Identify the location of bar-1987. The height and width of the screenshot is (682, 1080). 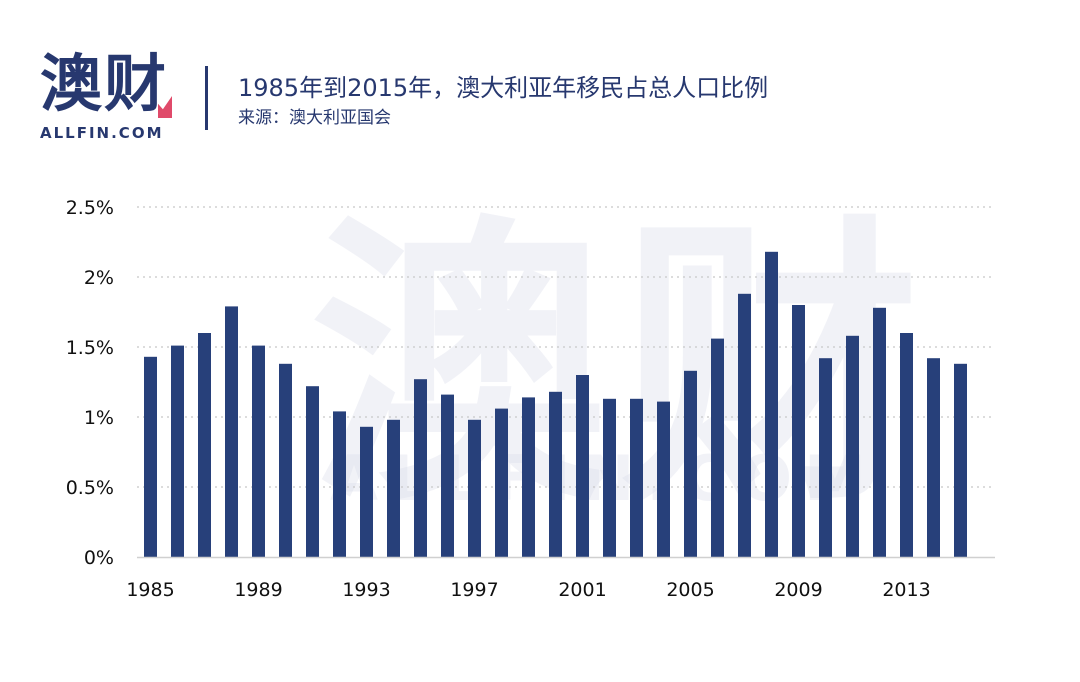
(204, 445).